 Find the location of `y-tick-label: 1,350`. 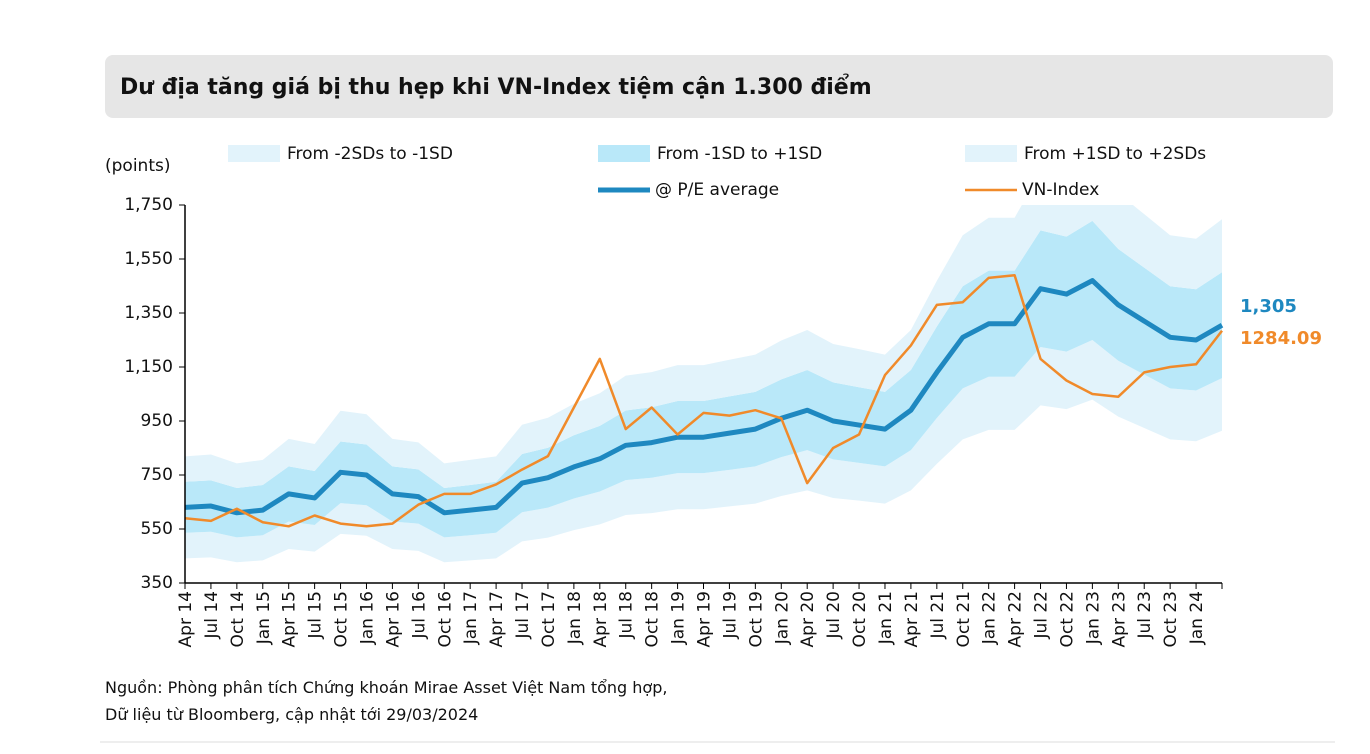

y-tick-label: 1,350 is located at coordinates (148, 313).